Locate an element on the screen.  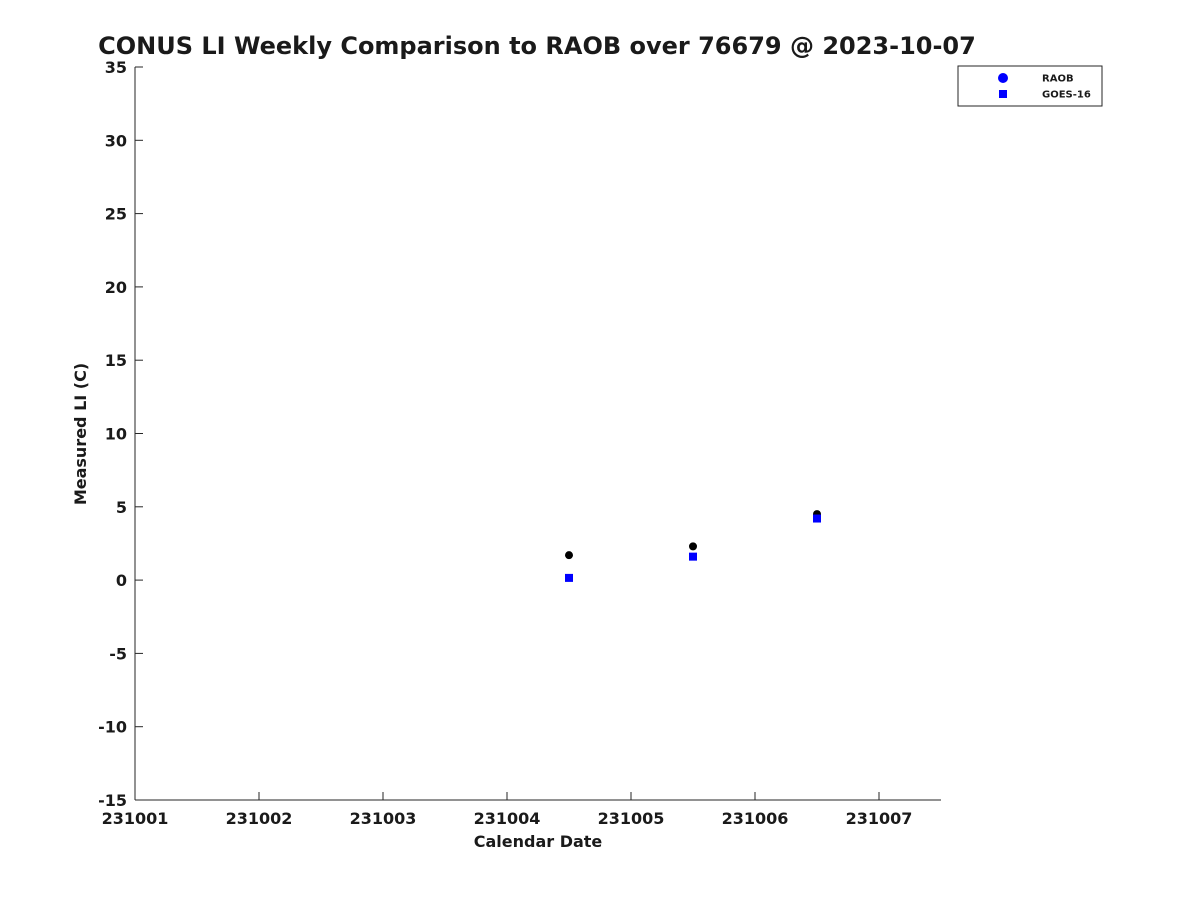
y-tick-label: 35 is located at coordinates (116, 67).